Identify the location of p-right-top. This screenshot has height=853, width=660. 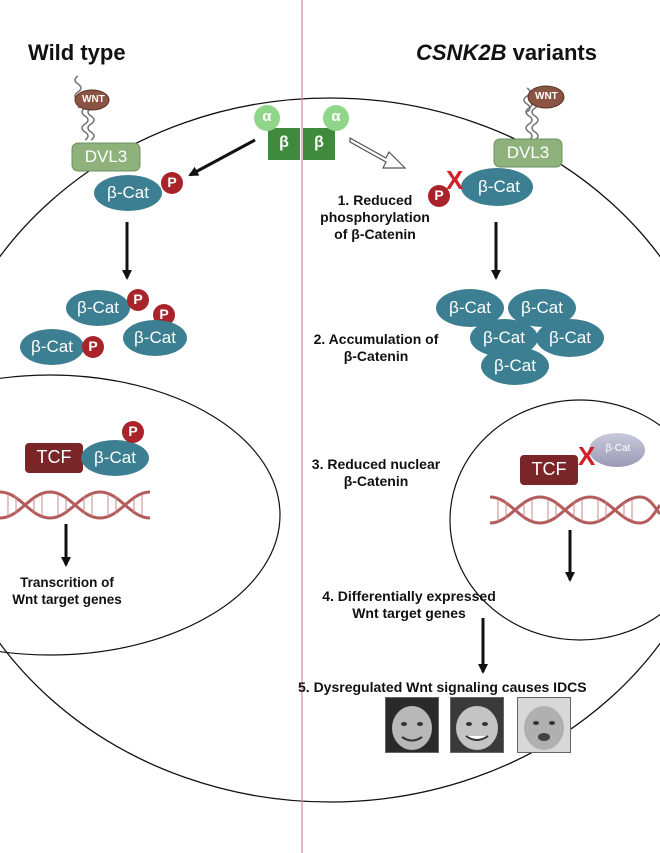
(439, 196).